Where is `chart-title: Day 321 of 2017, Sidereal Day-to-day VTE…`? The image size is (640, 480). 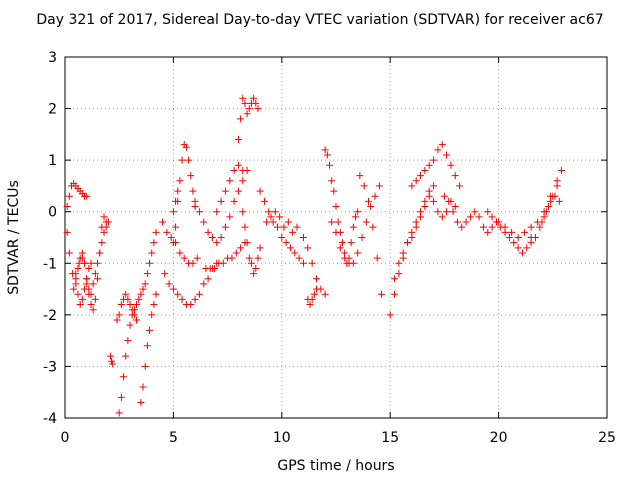
chart-title: Day 321 of 2017, Sidereal Day-to-day VTE… is located at coordinates (320, 20).